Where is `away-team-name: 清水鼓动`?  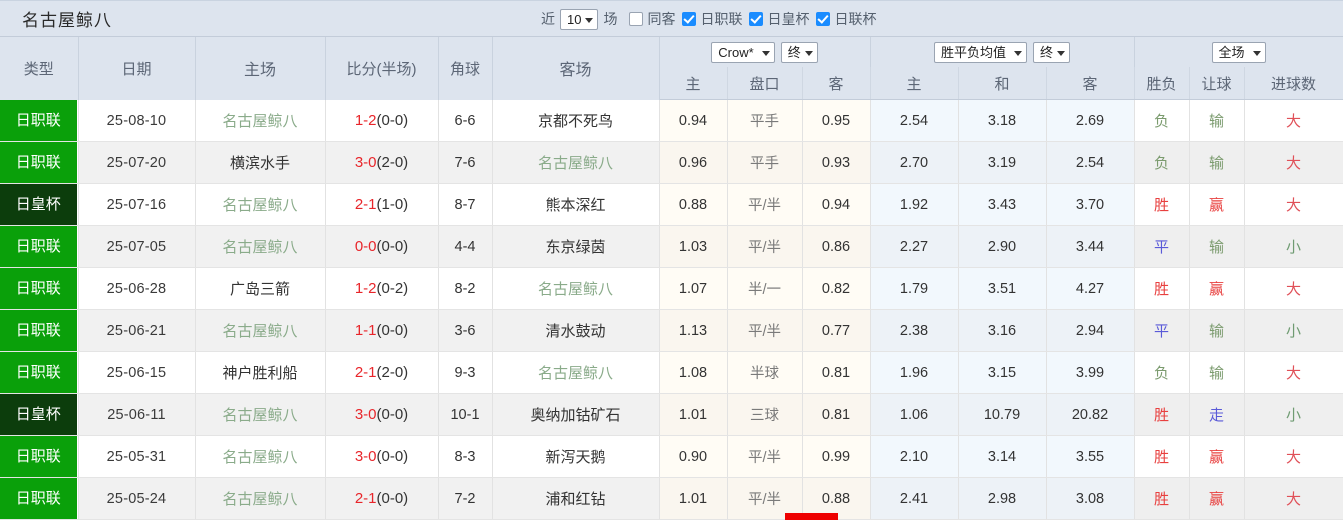 away-team-name: 清水鼓动 is located at coordinates (575, 331).